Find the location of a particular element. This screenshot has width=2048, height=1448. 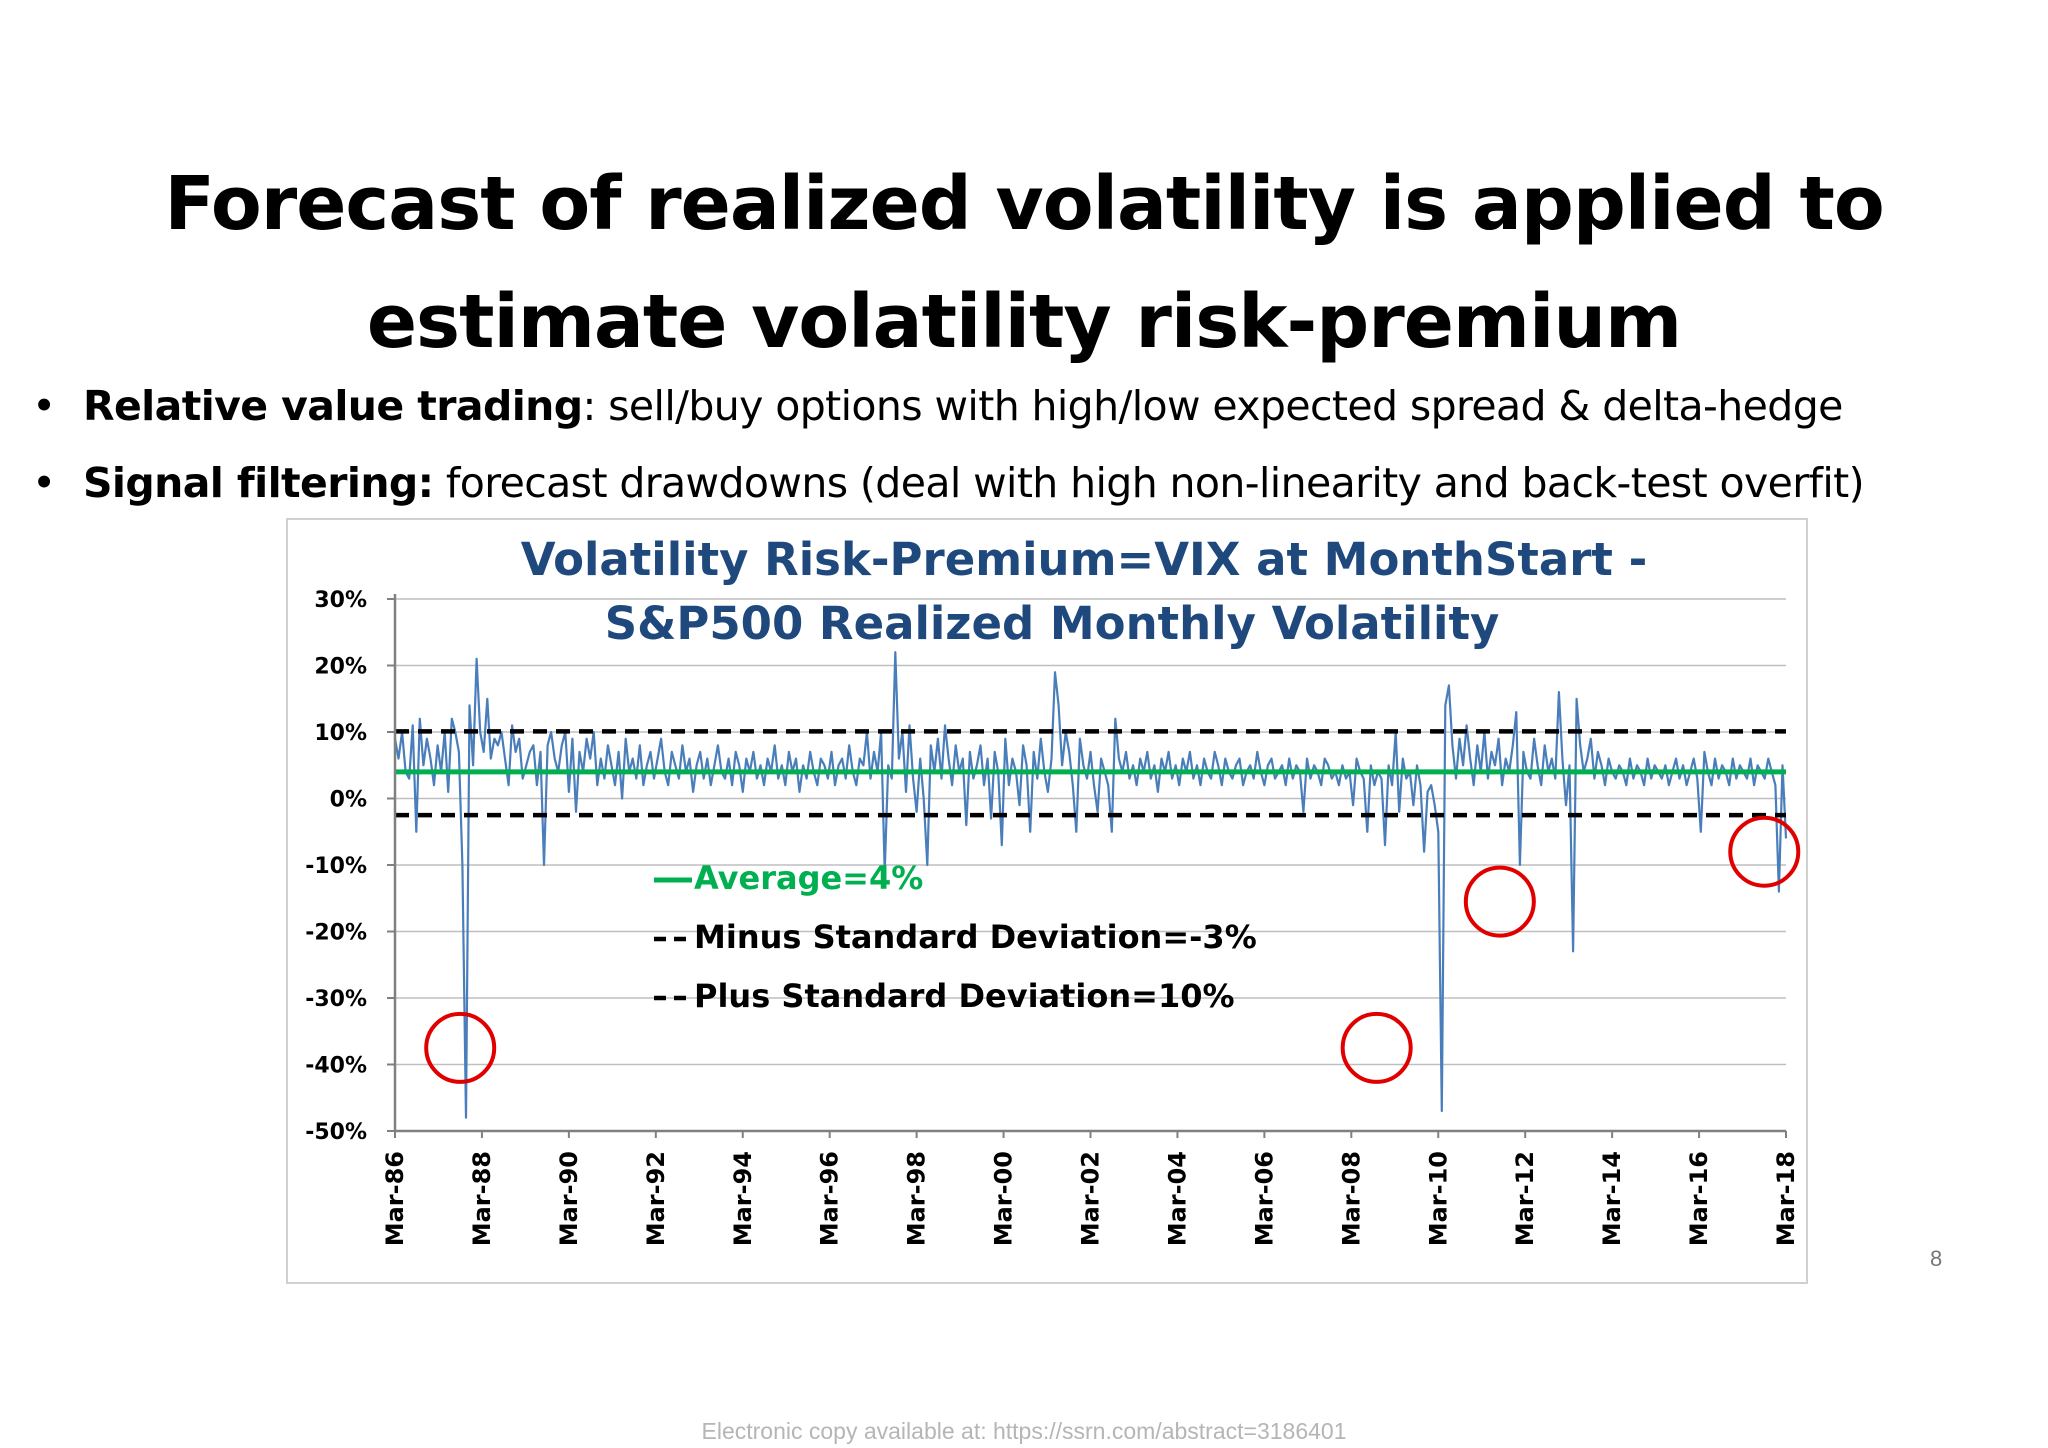

x-tick-label: Mar-12 is located at coordinates (1525, 1198).